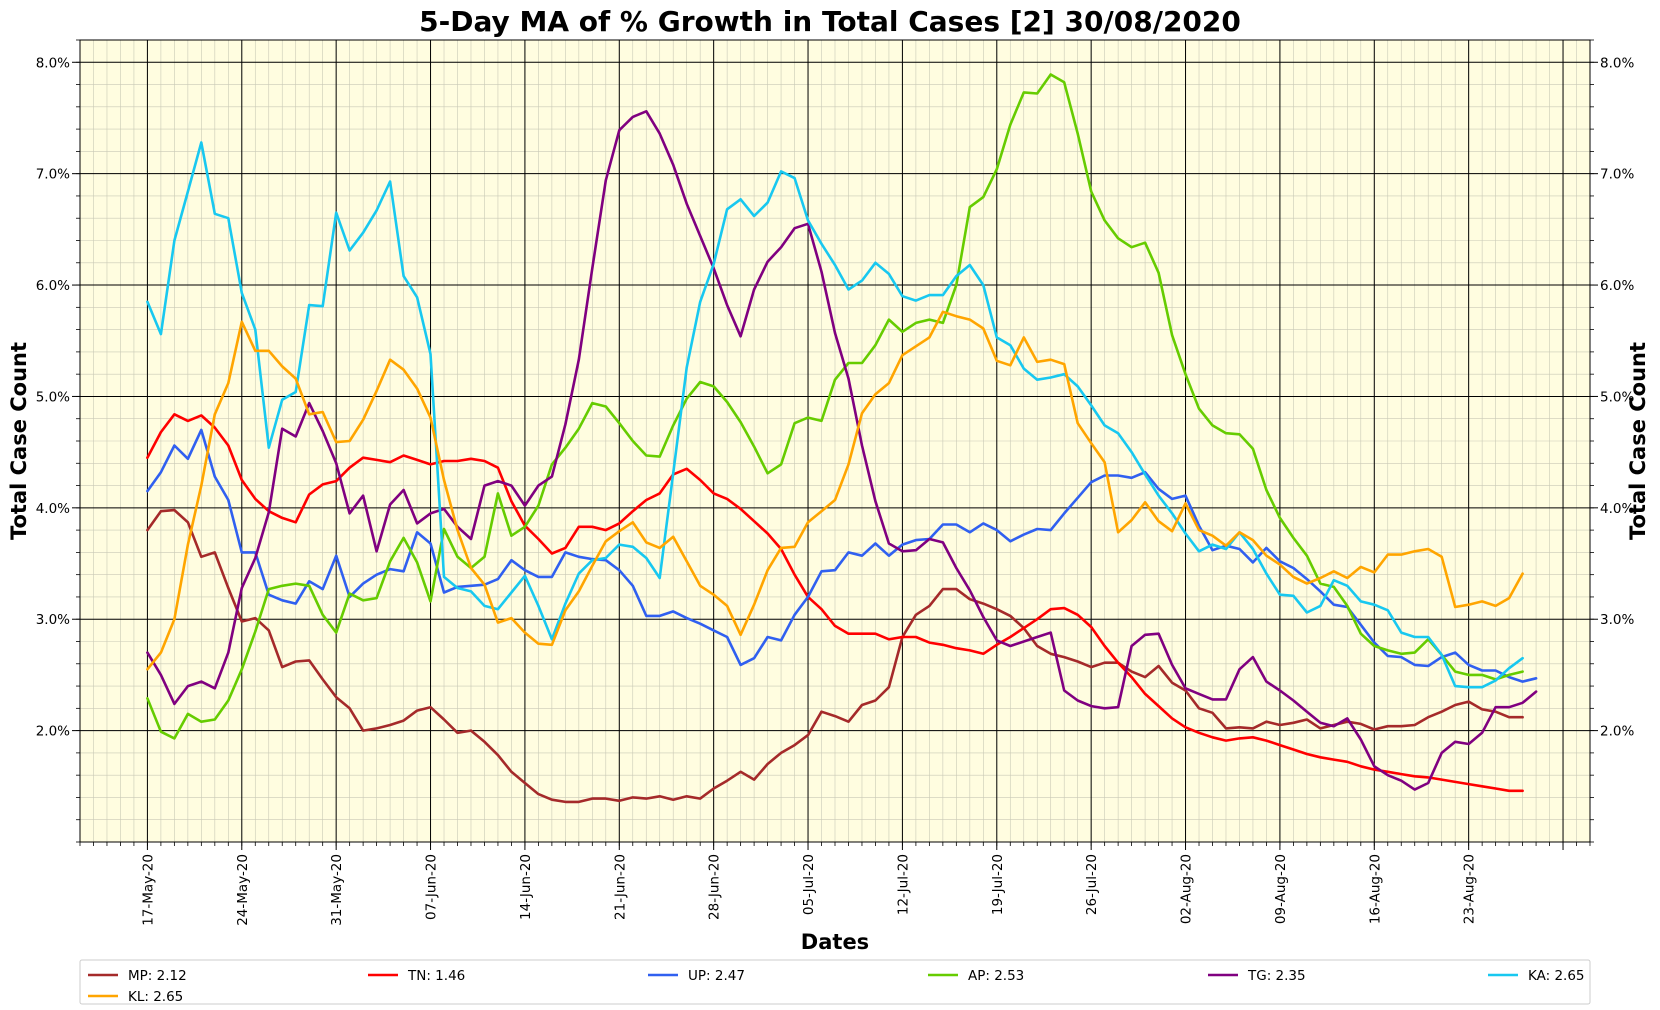 Image resolution: width=1660 pixels, height=1010 pixels. Describe the element at coordinates (1470, 889) in the screenshot. I see `x-tick-label: 23-Aug-20` at that location.